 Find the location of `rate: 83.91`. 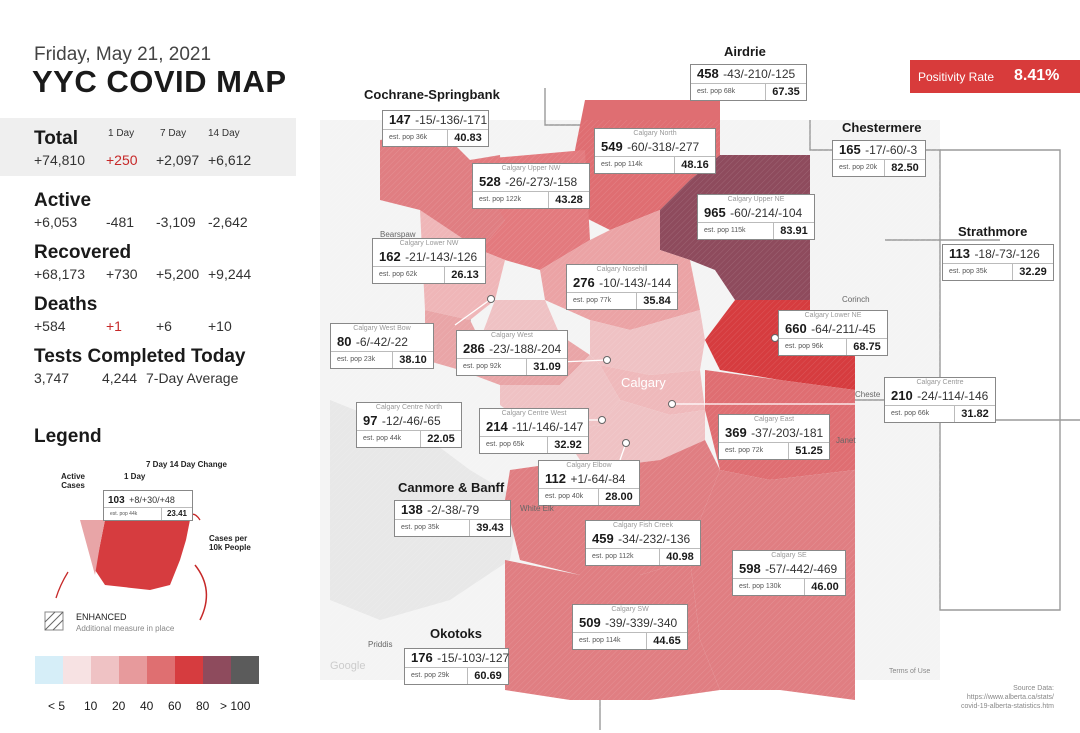

rate: 83.91 is located at coordinates (794, 231).